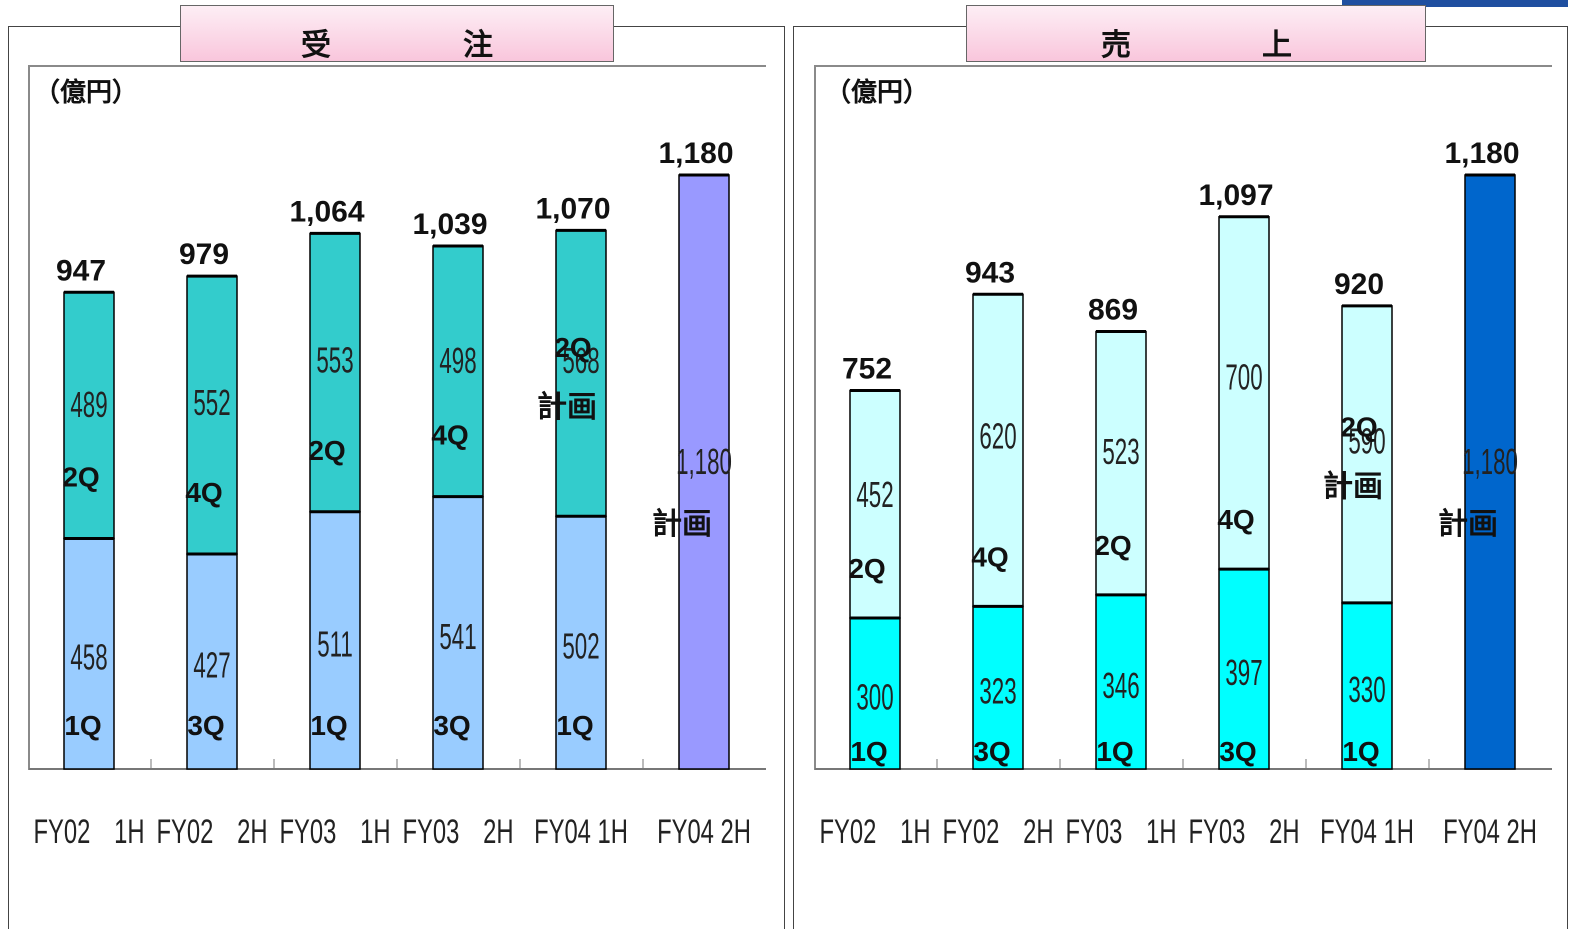 The height and width of the screenshot is (929, 1595). Describe the element at coordinates (1277, 45) in the screenshot. I see `sales-title-part2: 上` at that location.